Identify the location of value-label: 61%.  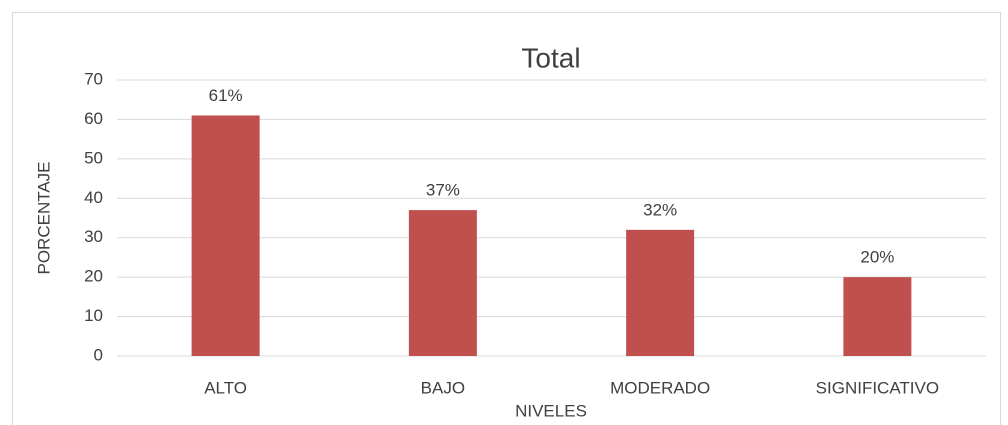
(226, 95).